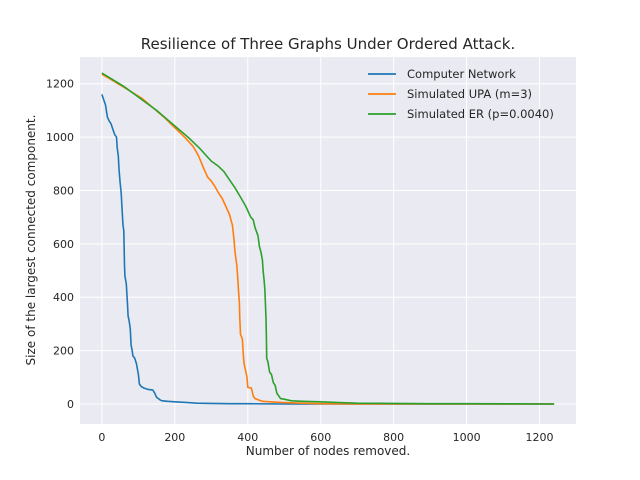 The width and height of the screenshot is (640, 480). What do you see at coordinates (63, 244) in the screenshot?
I see `y-tick-label: 600` at bounding box center [63, 244].